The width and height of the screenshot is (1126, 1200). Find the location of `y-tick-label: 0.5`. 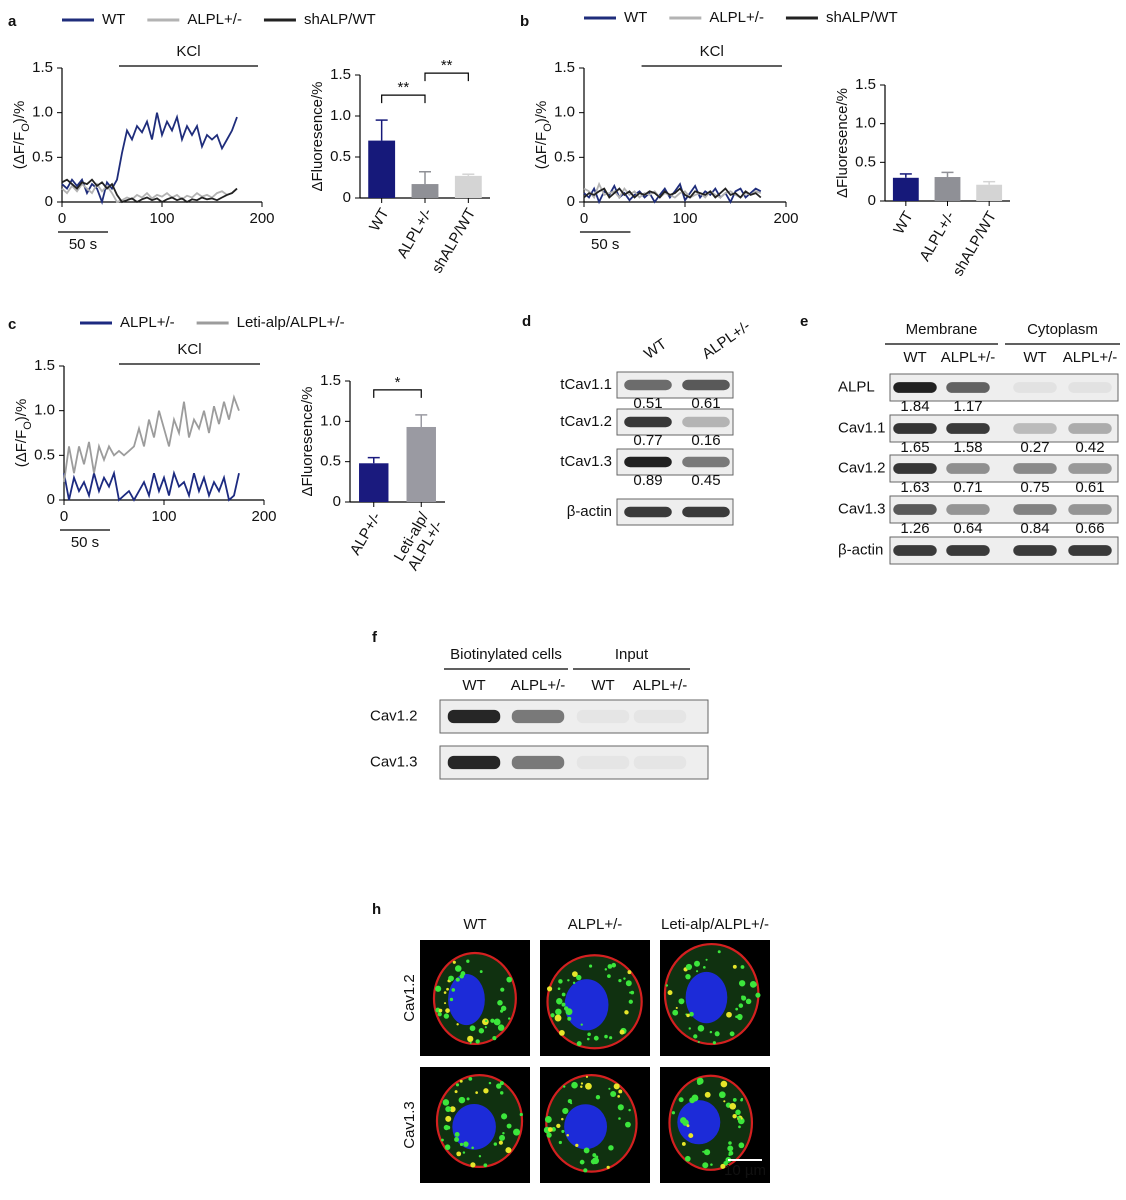

y-tick-label: 0.5 is located at coordinates (865, 161).